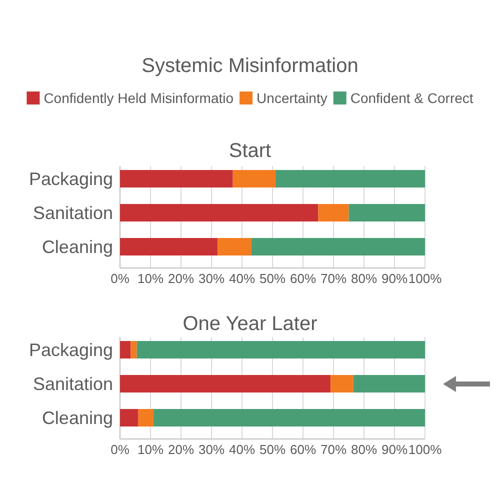  Describe the element at coordinates (250, 66) in the screenshot. I see `chart-title: Systemic Misinformation` at that location.